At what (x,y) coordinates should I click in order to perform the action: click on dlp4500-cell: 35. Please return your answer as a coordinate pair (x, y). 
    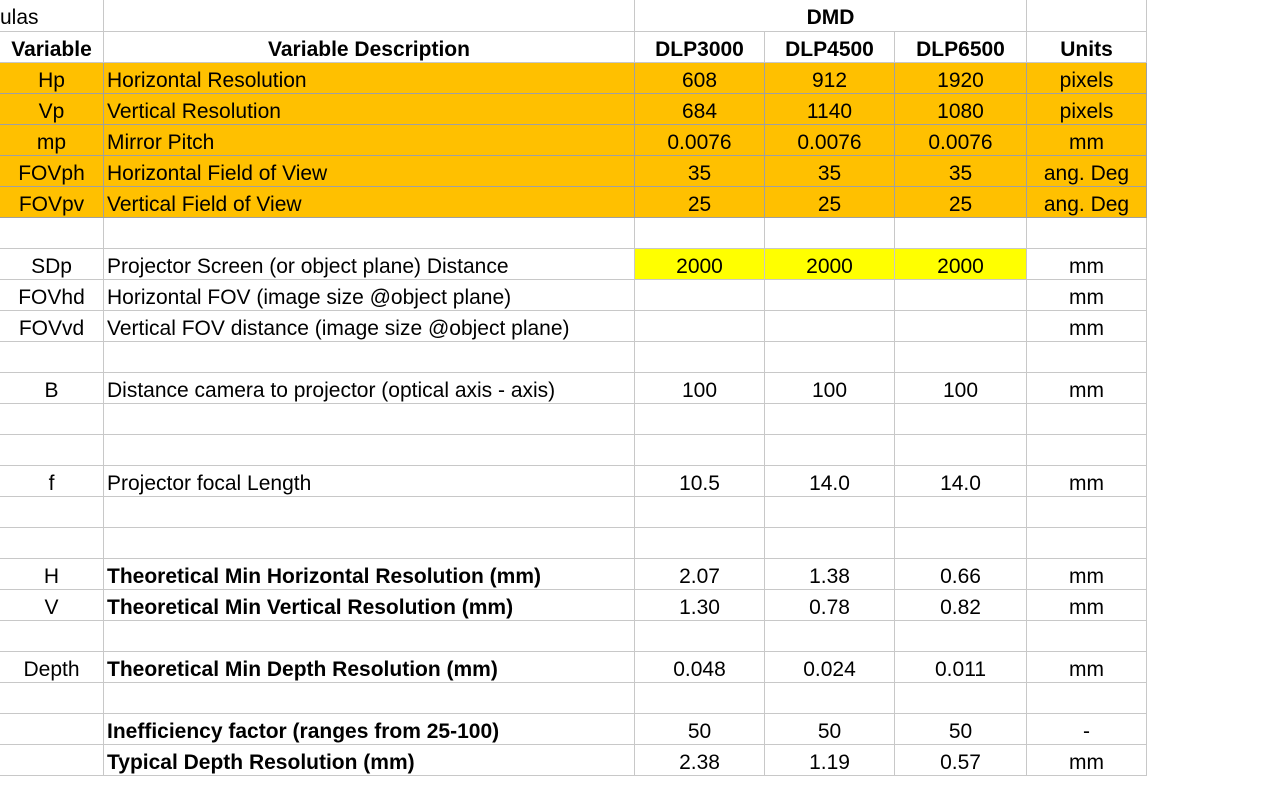
    Looking at the image, I should click on (830, 171).